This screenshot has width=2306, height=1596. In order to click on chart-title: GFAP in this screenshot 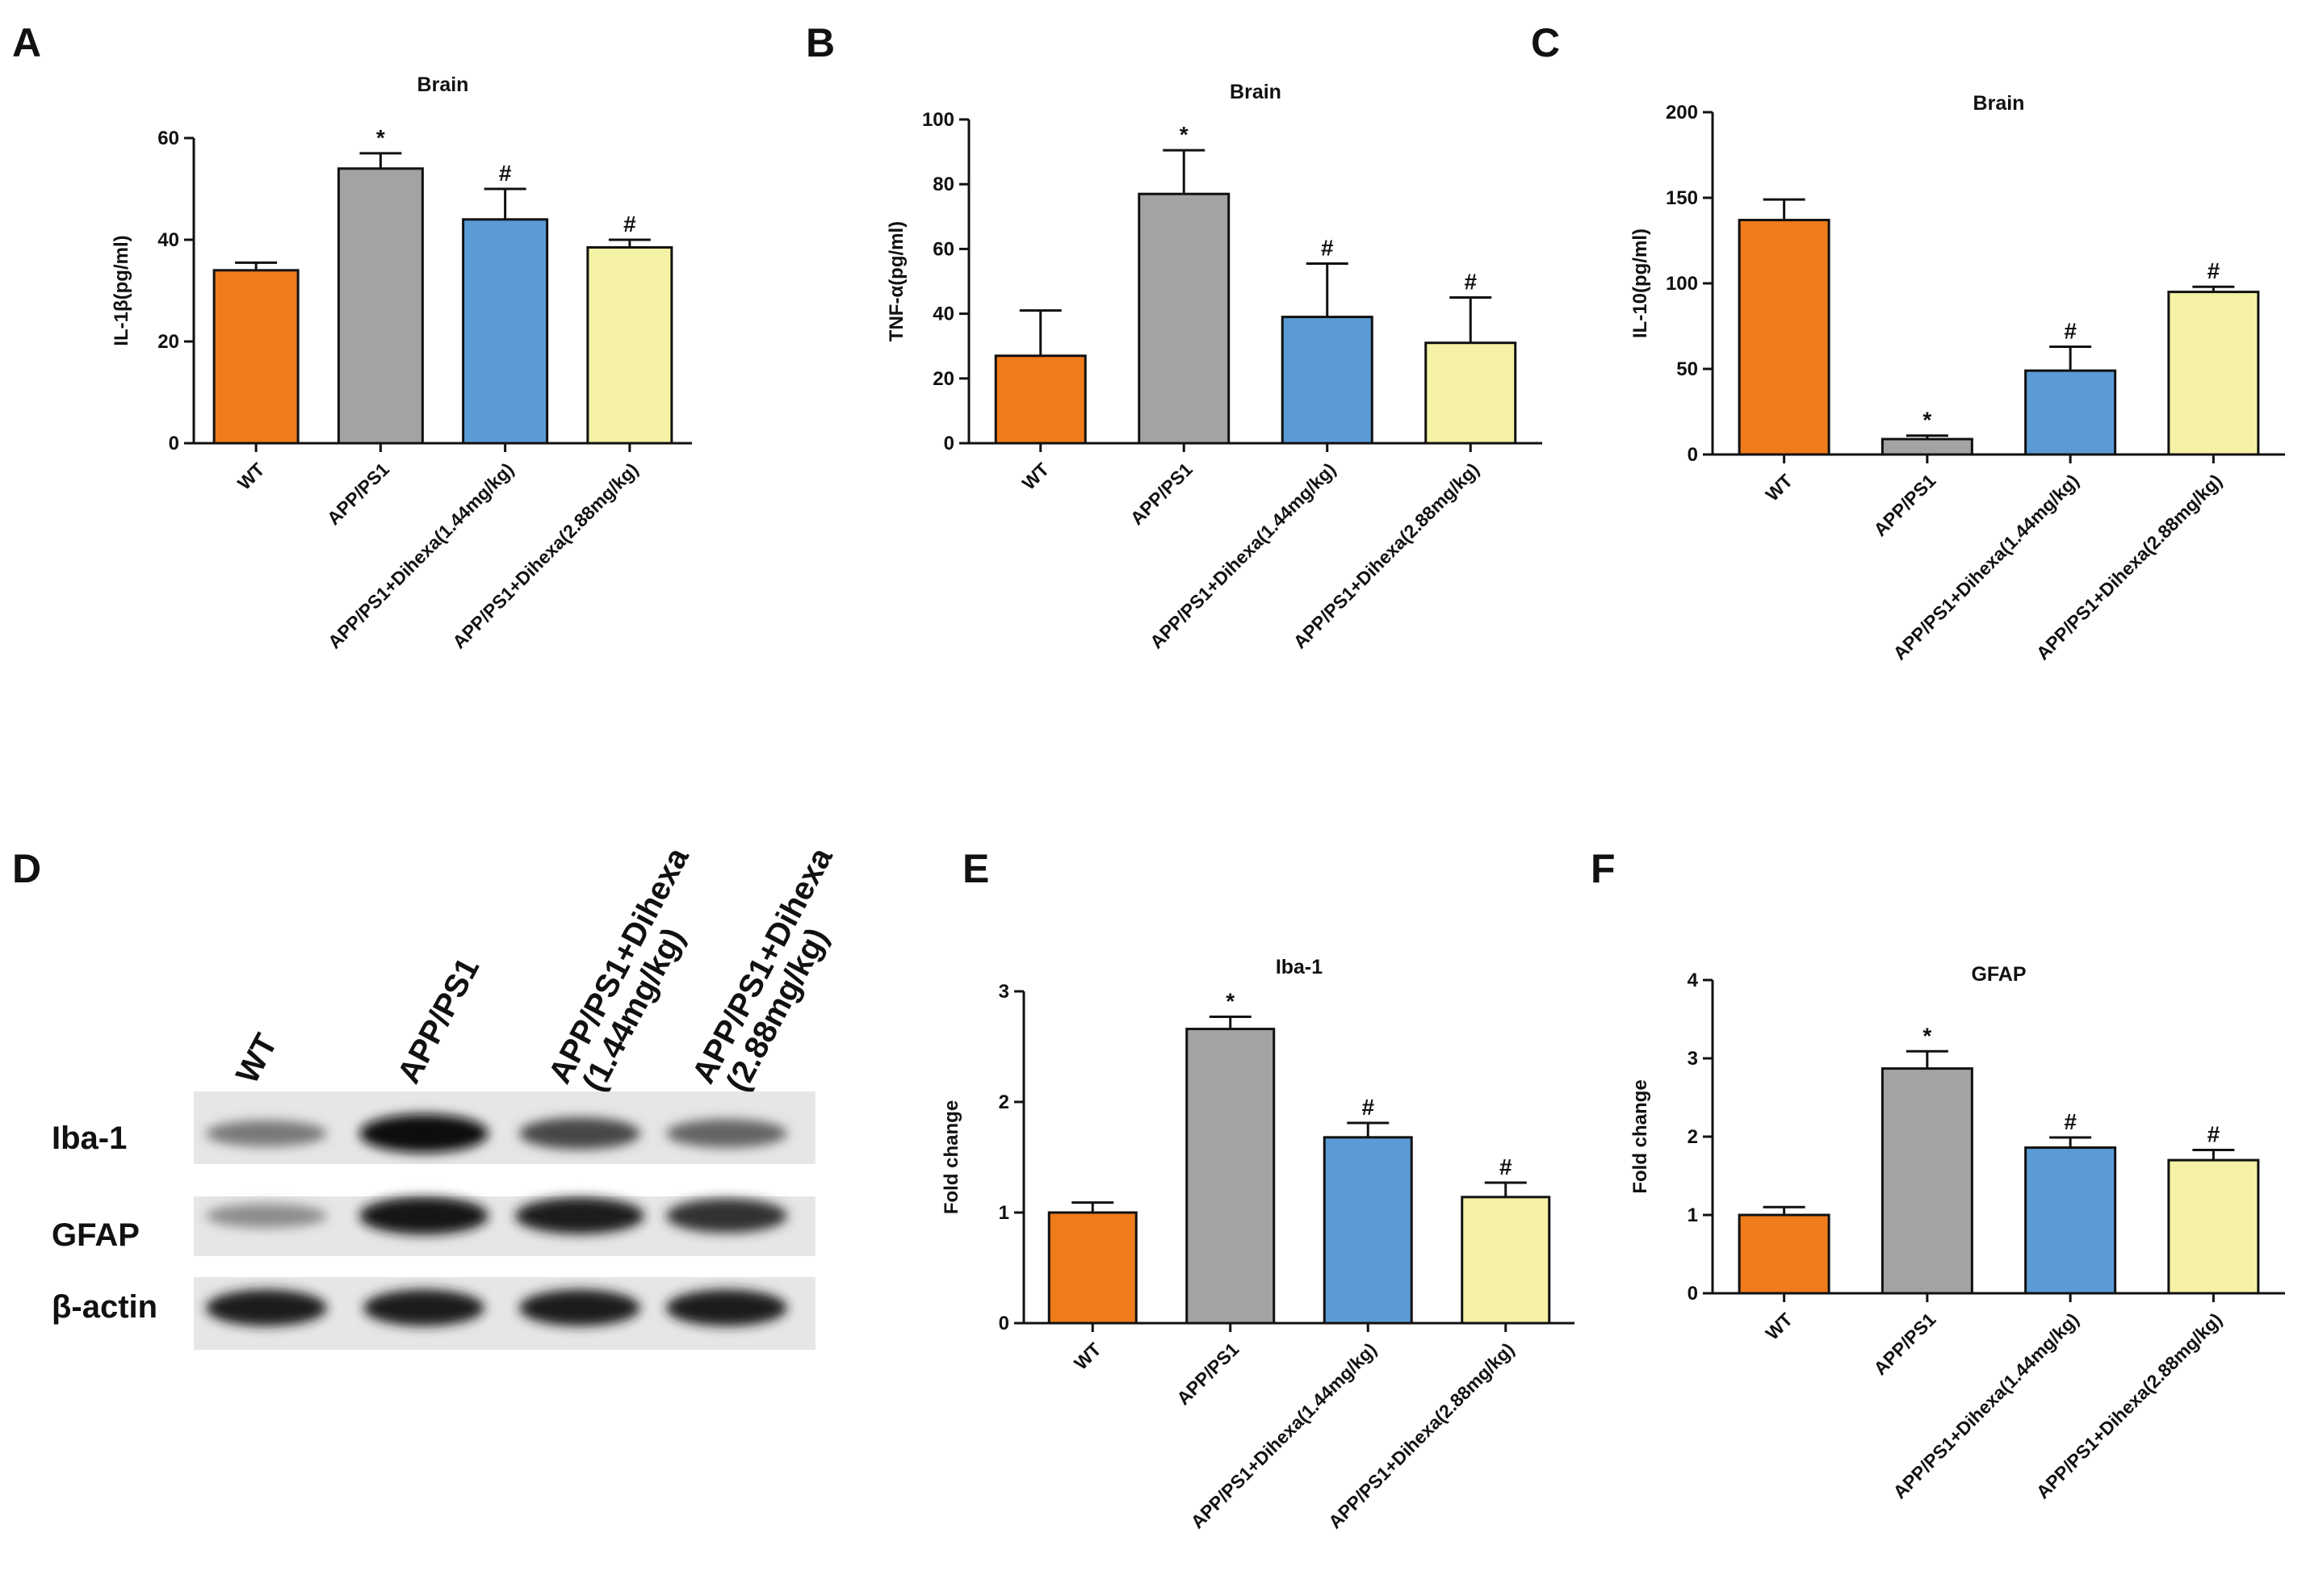, I will do `click(1998, 975)`.